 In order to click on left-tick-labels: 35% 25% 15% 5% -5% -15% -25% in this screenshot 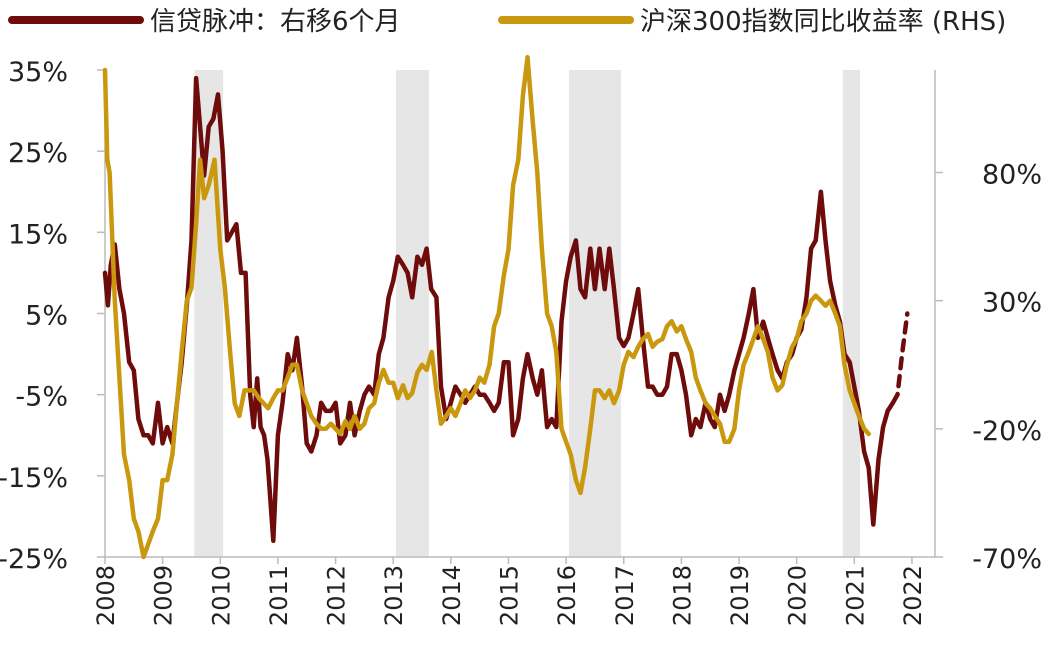, I will do `click(52, 316)`.